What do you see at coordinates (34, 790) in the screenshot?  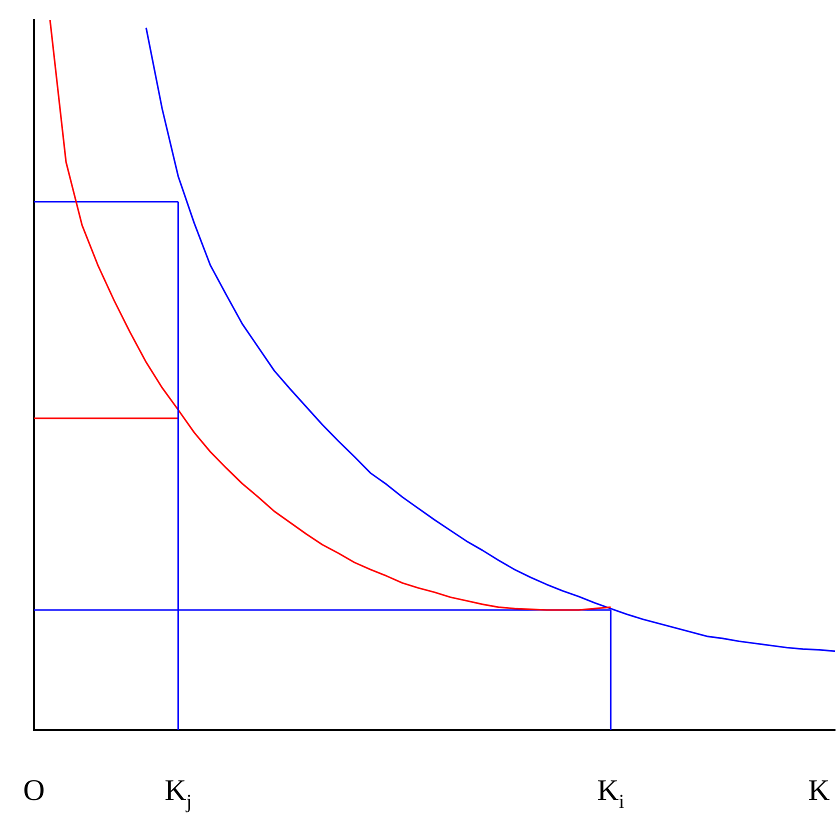 I see `x-tick-label: O` at bounding box center [34, 790].